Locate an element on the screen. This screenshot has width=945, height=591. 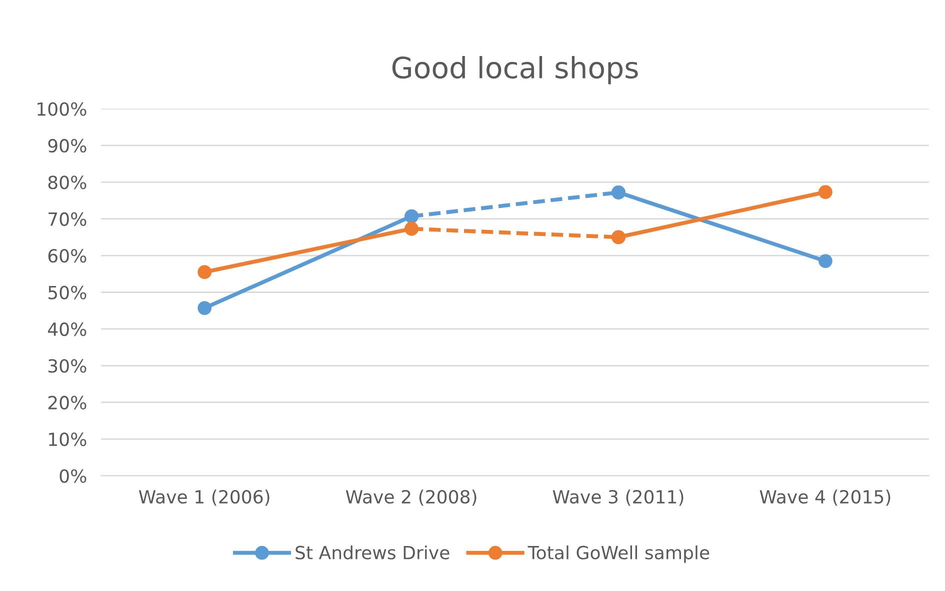
x-tick-label: Wave 2 (2008) is located at coordinates (411, 498).